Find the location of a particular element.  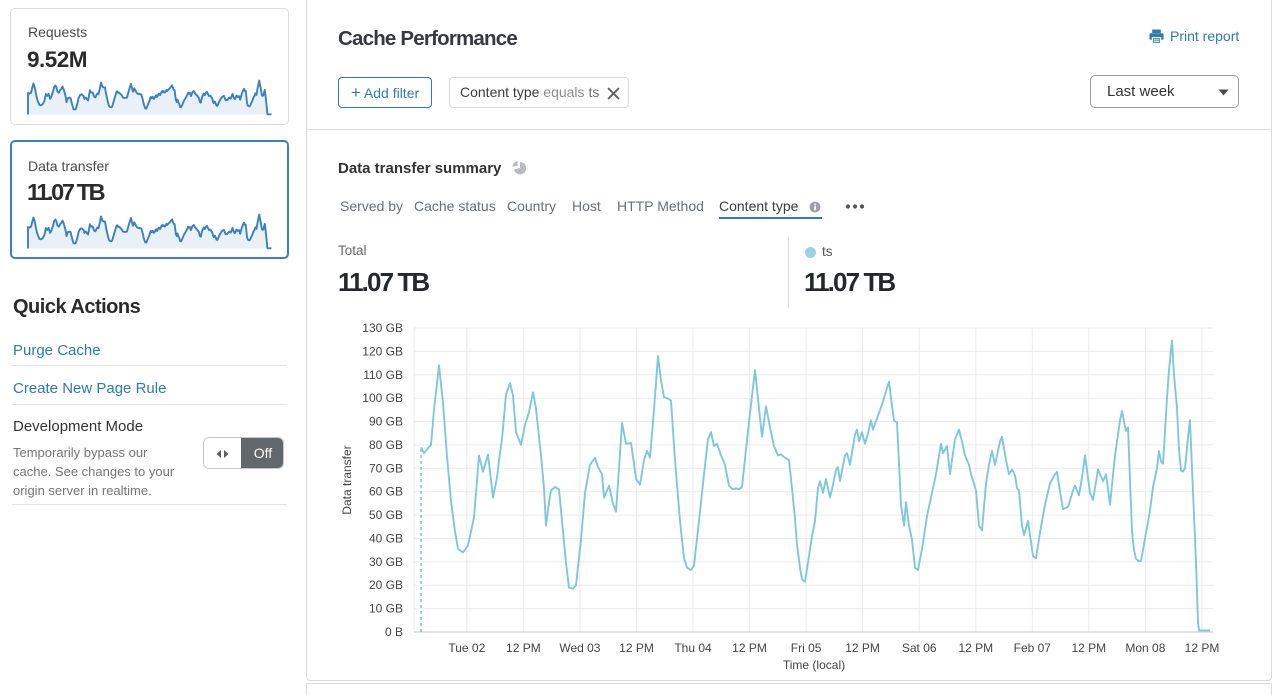

svg-text: 90 GB is located at coordinates (386, 422).